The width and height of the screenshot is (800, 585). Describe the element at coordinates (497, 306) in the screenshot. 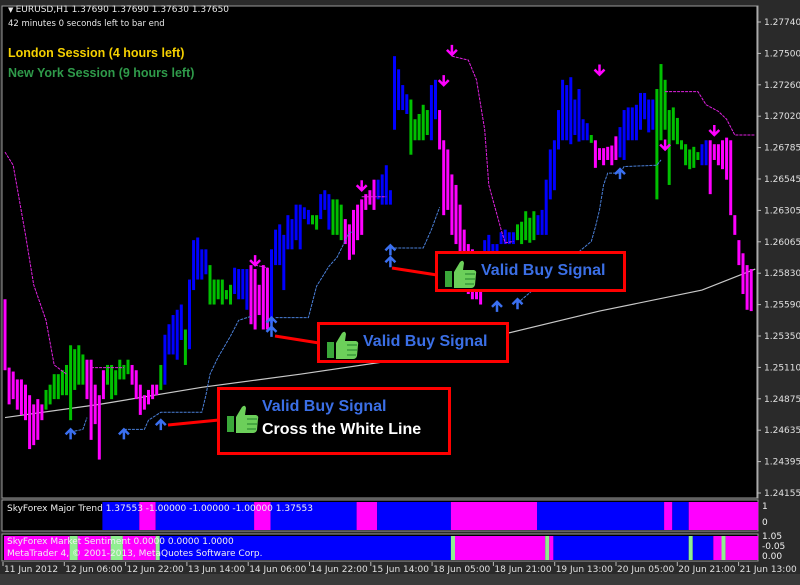

I see `buy-arrow-icon` at that location.